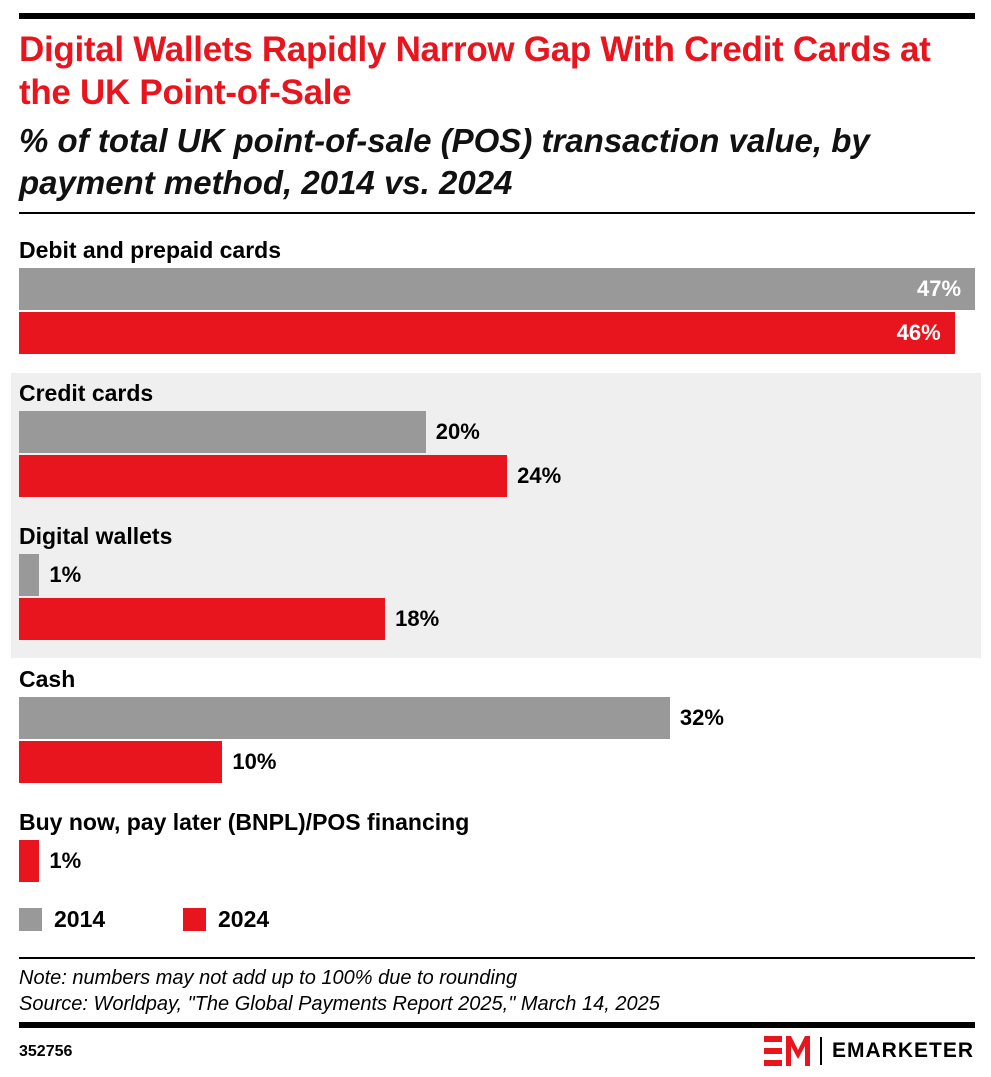 The height and width of the screenshot is (1077, 991). I want to click on legend-item-2014: 2014, so click(62, 919).